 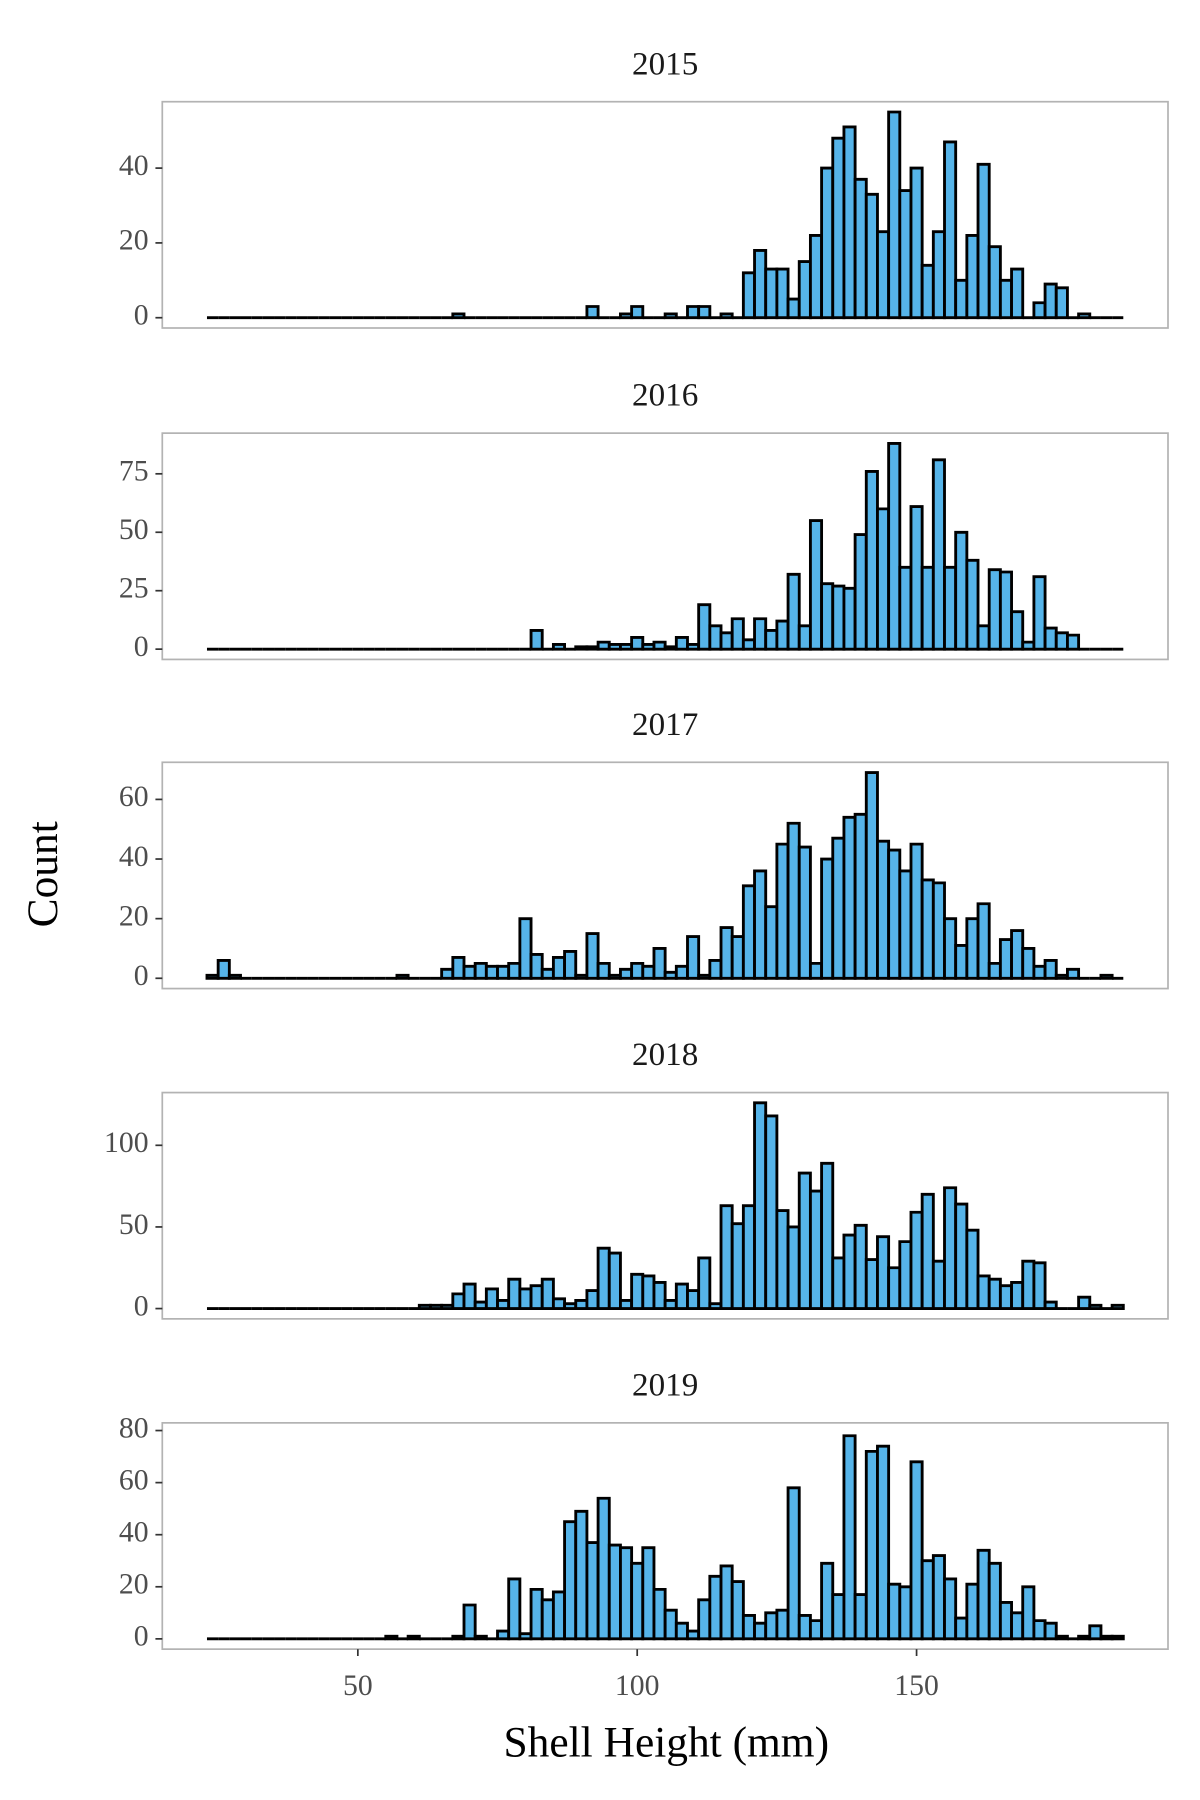 I want to click on panel-title: 2015, so click(x=665, y=63).